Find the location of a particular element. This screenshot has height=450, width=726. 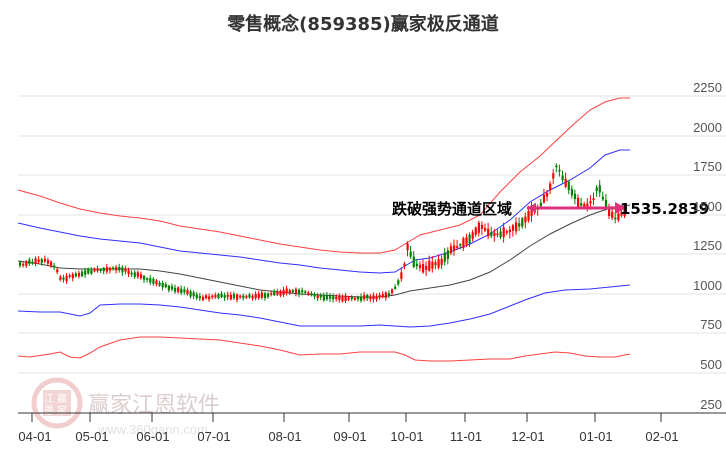

y-tick: 1750 is located at coordinates (707, 166).